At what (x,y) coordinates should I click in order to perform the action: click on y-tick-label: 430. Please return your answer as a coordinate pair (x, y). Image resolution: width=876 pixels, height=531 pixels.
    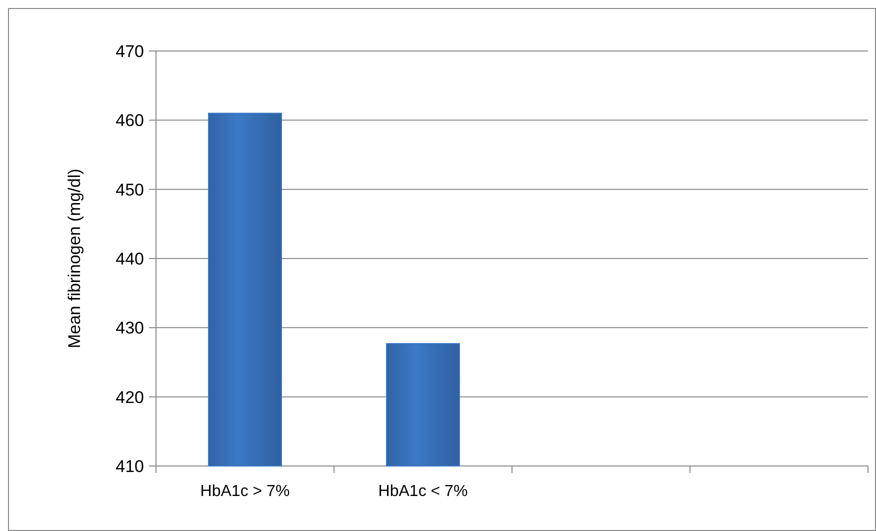
    Looking at the image, I should click on (130, 328).